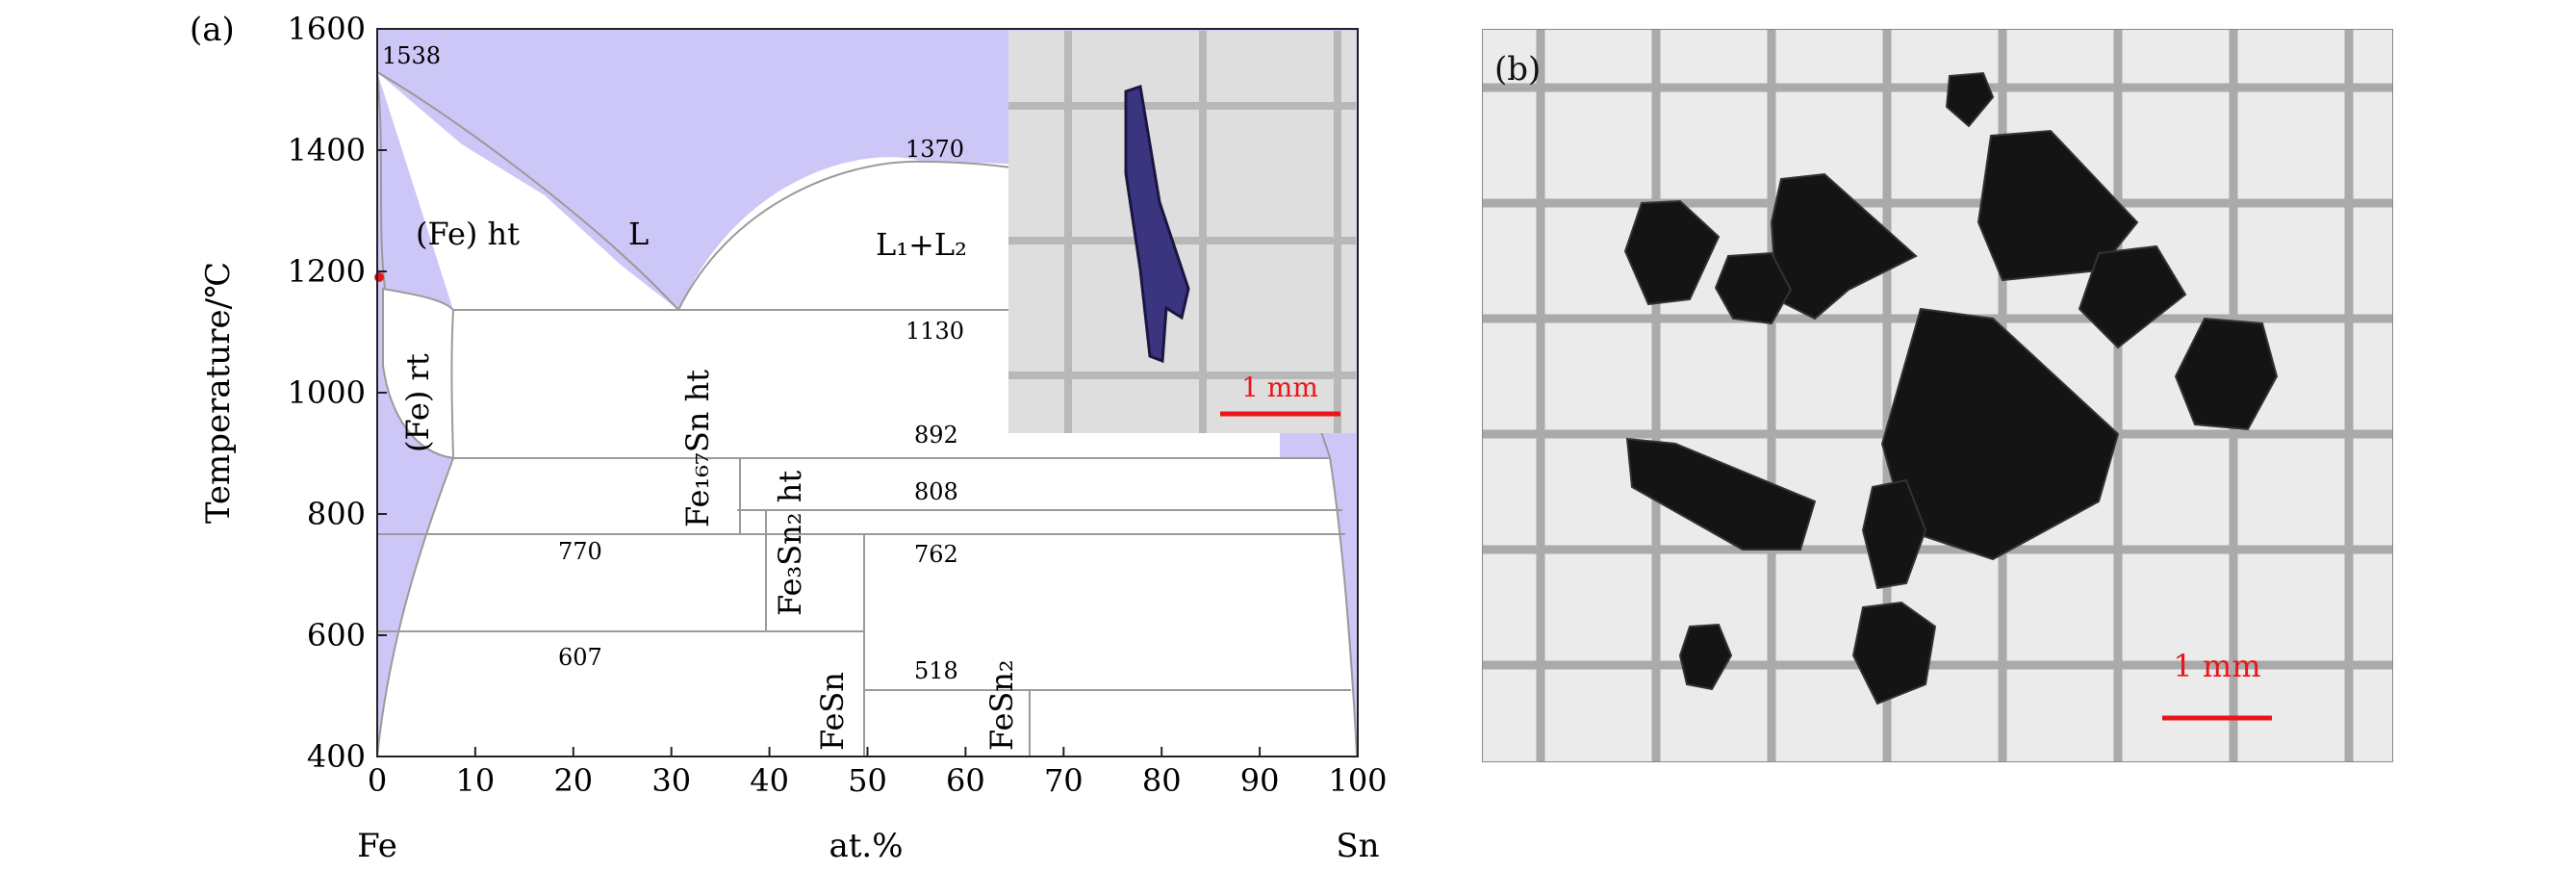 The image size is (2576, 872). I want to click on x-tick-label: 90, so click(1260, 780).